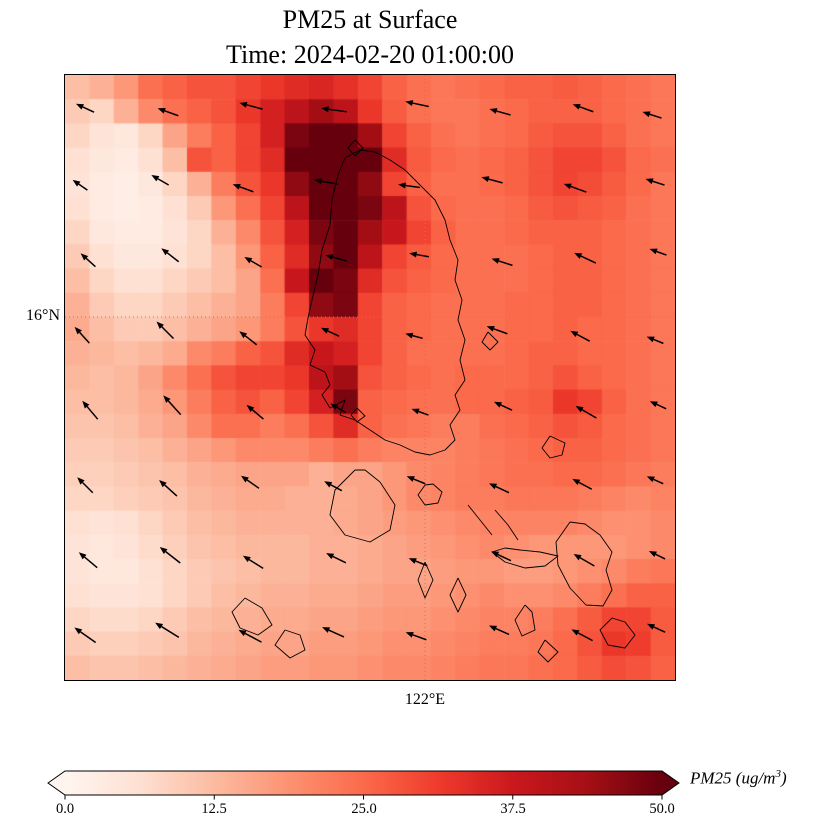 This screenshot has height=839, width=838. What do you see at coordinates (662, 809) in the screenshot?
I see `colorbar-tick-4: 50.0` at bounding box center [662, 809].